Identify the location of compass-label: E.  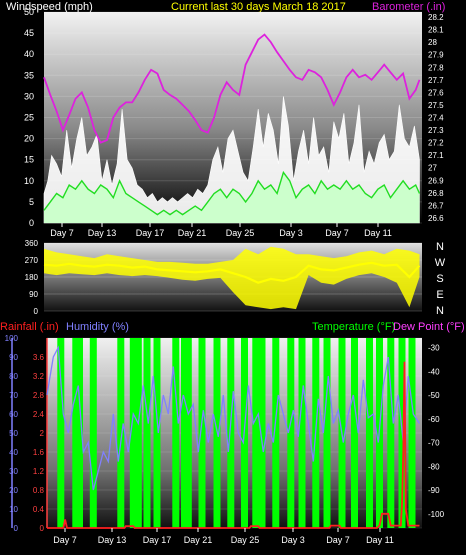
(439, 295).